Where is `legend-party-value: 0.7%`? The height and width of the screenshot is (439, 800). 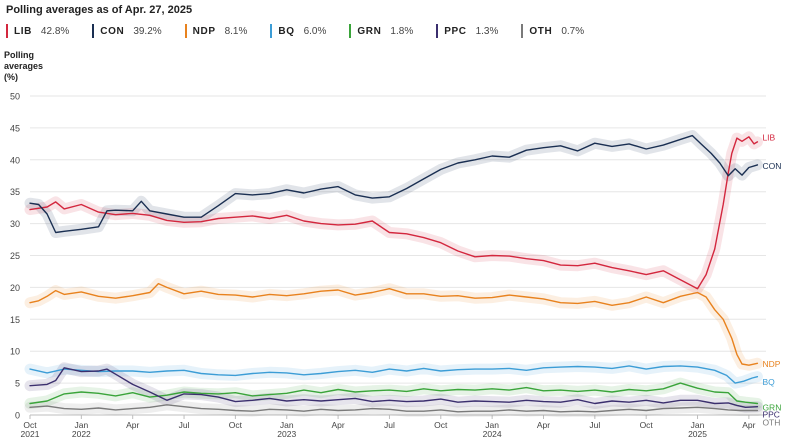
legend-party-value: 0.7% is located at coordinates (573, 31).